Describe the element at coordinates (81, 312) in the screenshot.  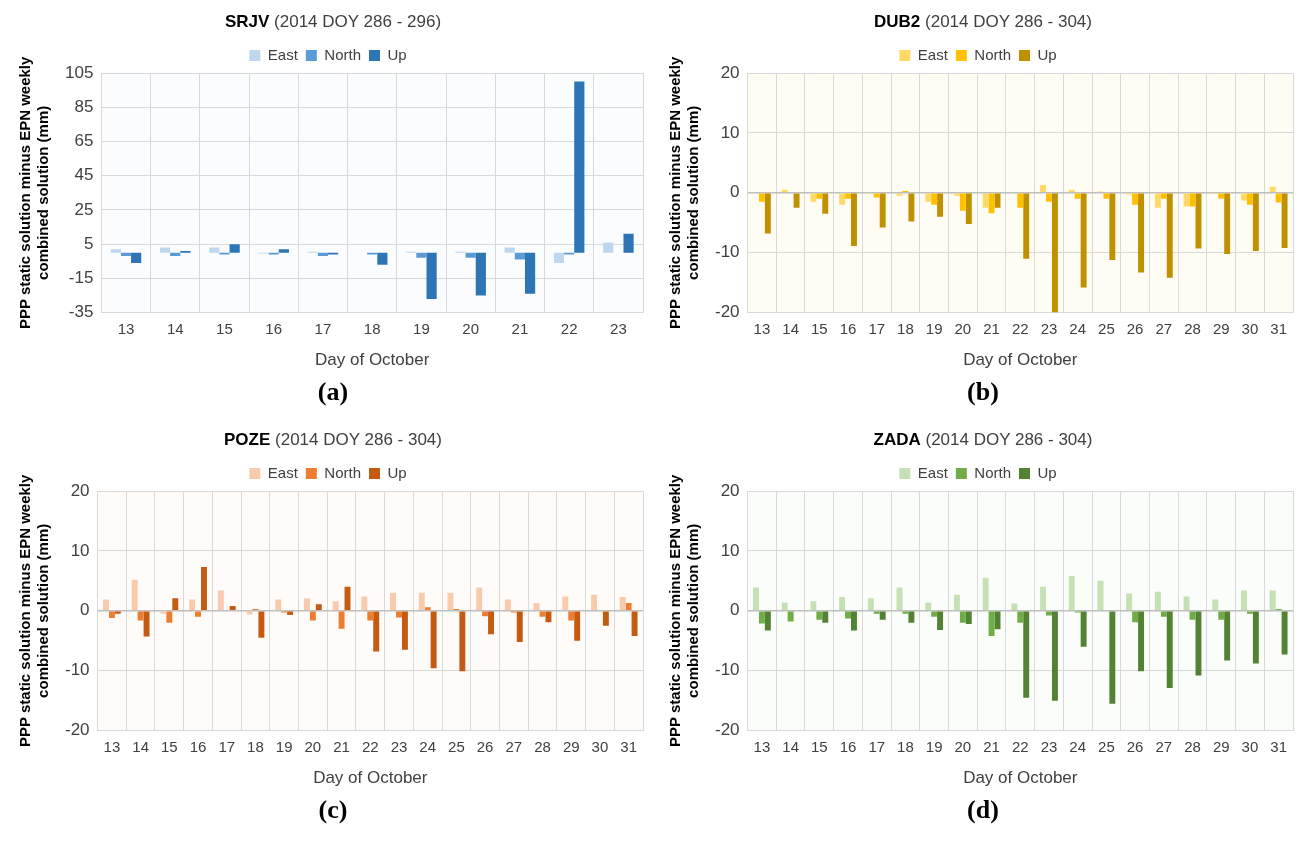
I see `y-tick-label: -35` at that location.